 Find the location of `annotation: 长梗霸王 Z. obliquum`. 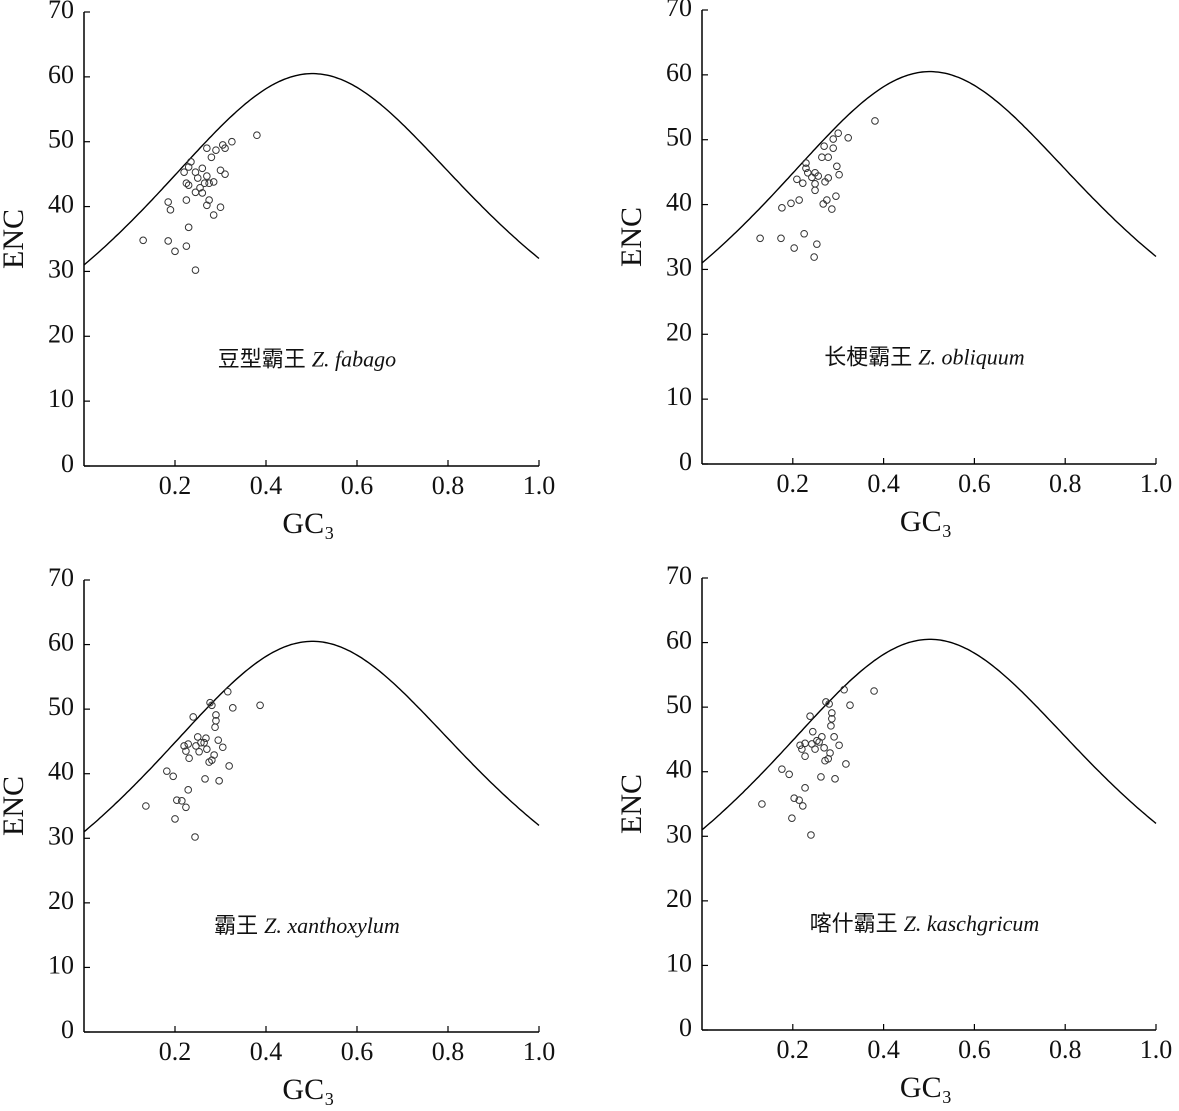

annotation: 长梗霸王 Z. obliquum is located at coordinates (924, 357).